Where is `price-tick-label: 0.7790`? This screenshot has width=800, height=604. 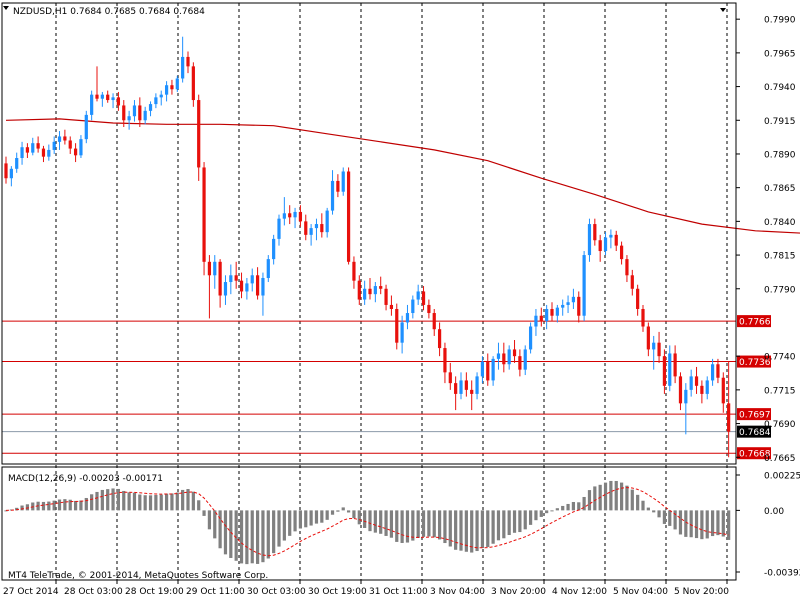 price-tick-label: 0.7790 is located at coordinates (780, 290).